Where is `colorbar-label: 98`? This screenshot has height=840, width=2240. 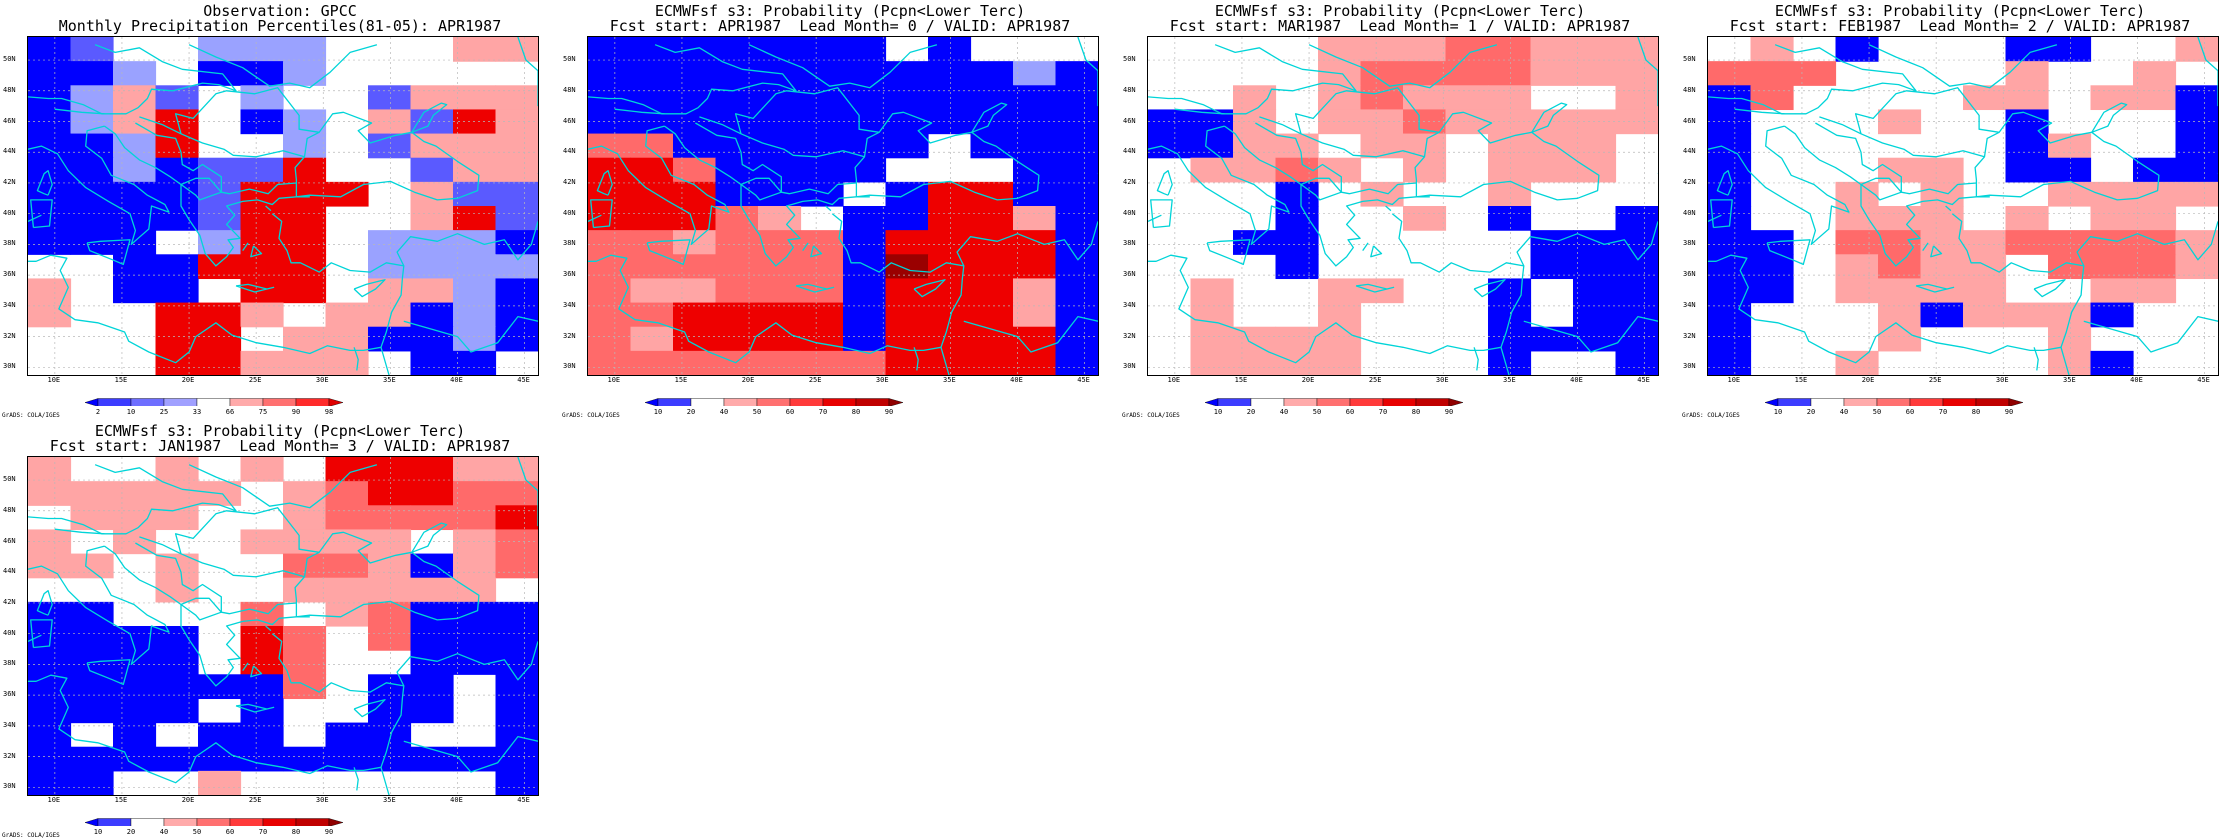 colorbar-label: 98 is located at coordinates (329, 412).